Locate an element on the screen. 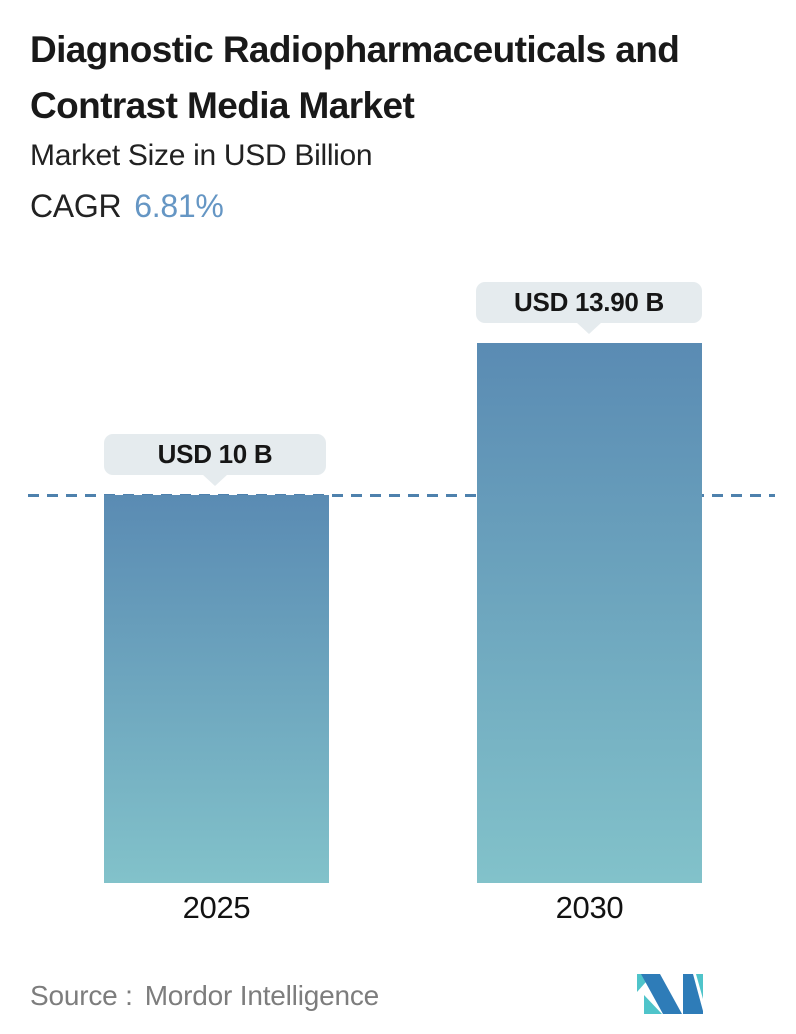 This screenshot has width=796, height=1034. cagr-row: CAGR 6.81% is located at coordinates (127, 206).